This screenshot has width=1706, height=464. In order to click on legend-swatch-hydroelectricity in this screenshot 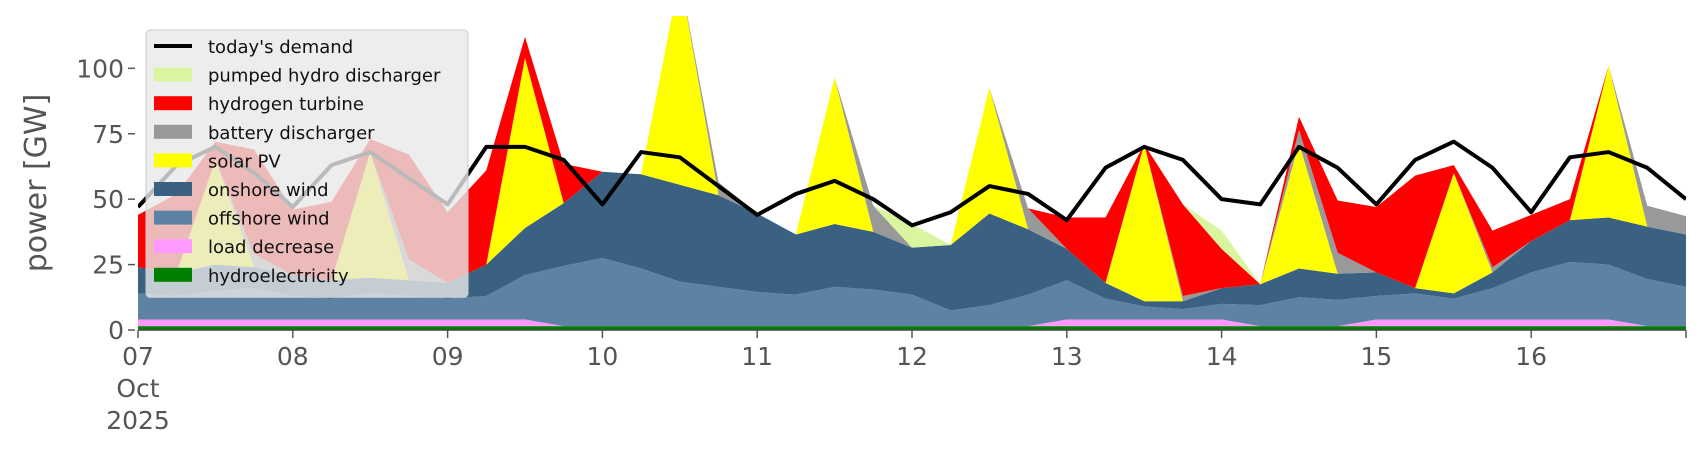, I will do `click(173, 274)`.